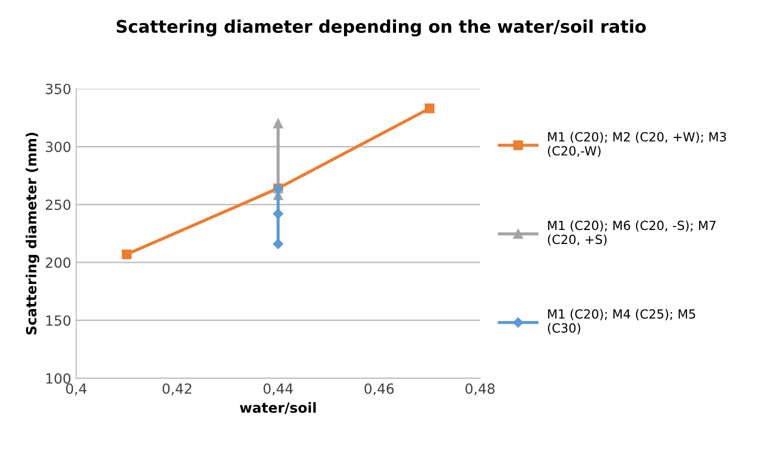 Image resolution: width=762 pixels, height=467 pixels. I want to click on y-tick-label: 250, so click(58, 205).